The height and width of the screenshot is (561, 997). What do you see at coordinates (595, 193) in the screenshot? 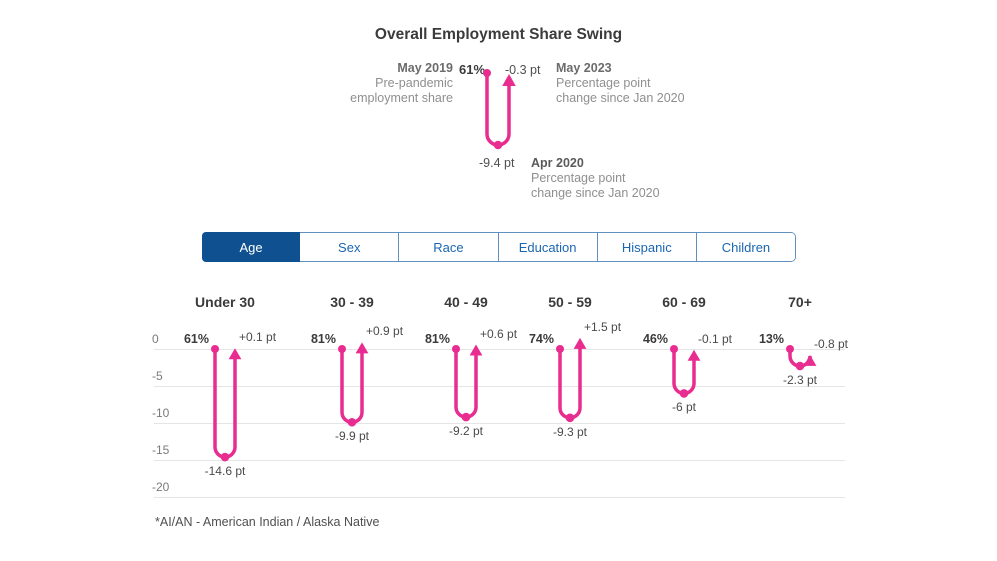
I see `legend-min-desc2: change since Jan 2020` at bounding box center [595, 193].